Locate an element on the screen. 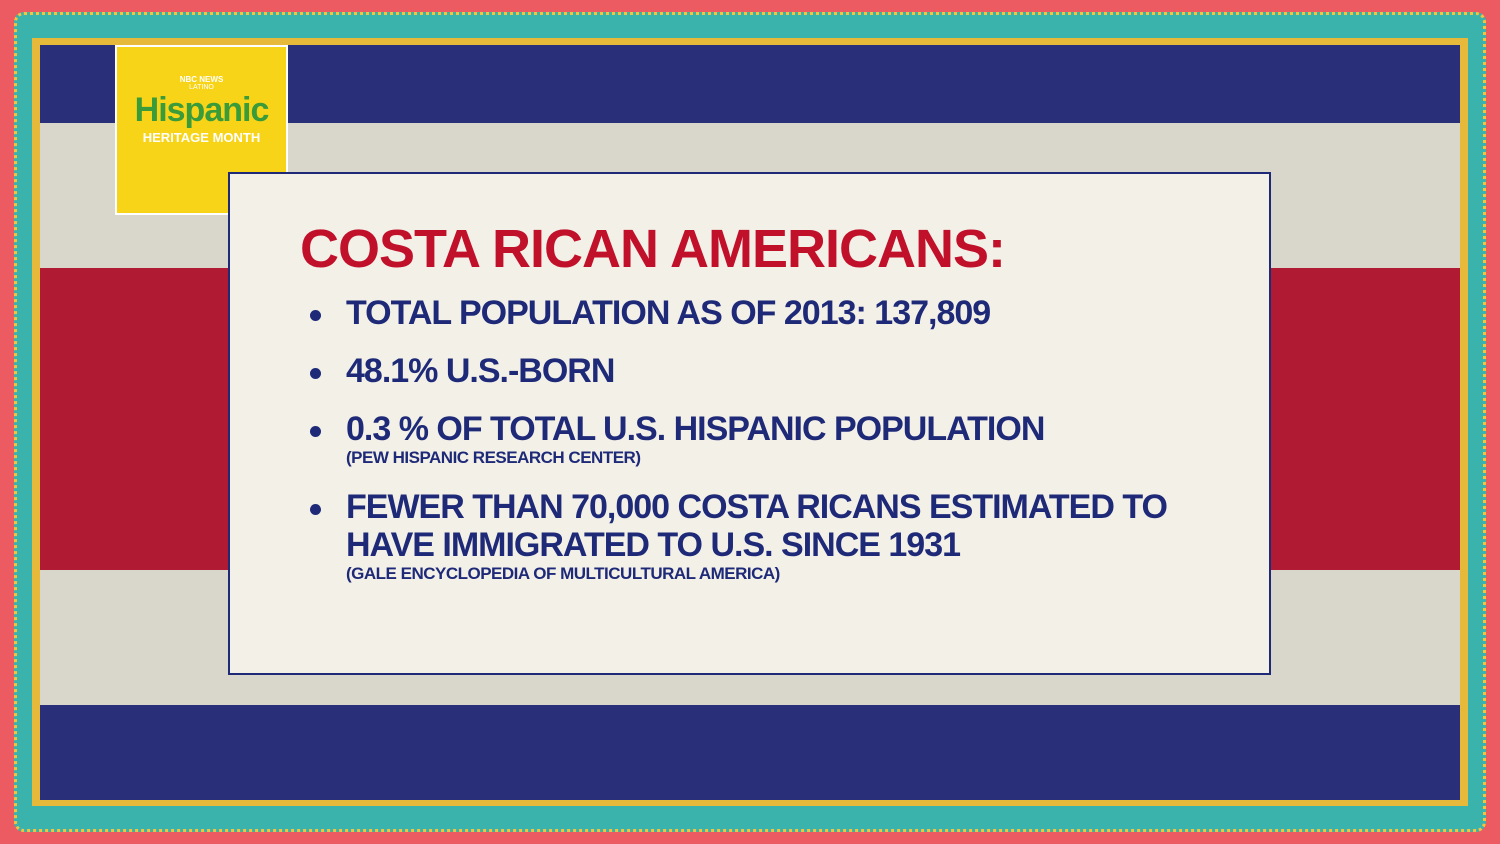 This screenshot has height=844, width=1500. logo-title: Hispanic is located at coordinates (202, 110).